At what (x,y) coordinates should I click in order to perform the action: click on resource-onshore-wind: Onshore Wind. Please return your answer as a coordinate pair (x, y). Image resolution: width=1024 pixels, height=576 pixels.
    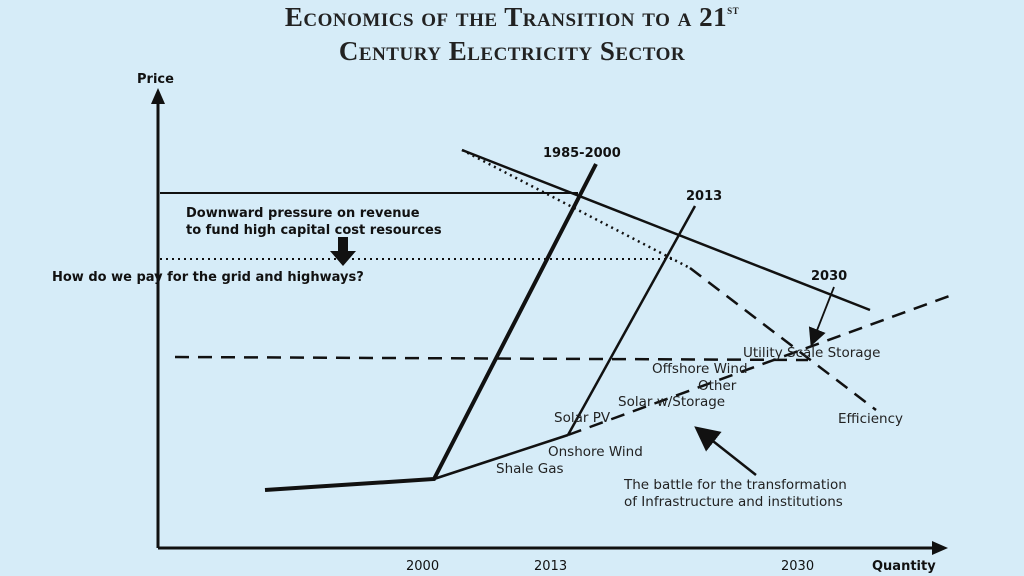
    Looking at the image, I should click on (595, 452).